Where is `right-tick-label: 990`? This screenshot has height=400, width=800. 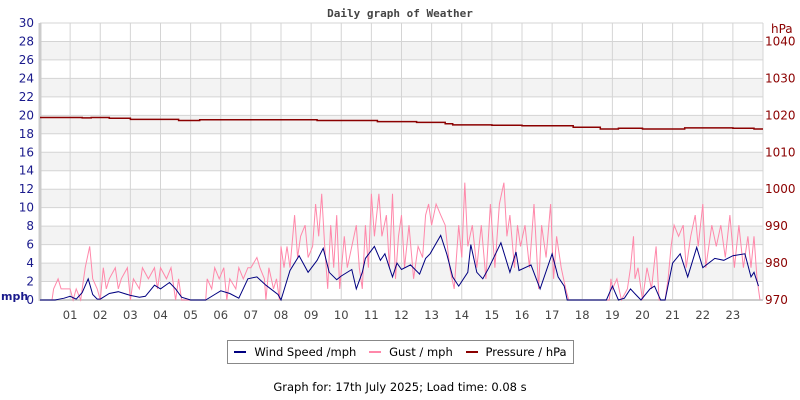 right-tick-label: 990 is located at coordinates (776, 226).